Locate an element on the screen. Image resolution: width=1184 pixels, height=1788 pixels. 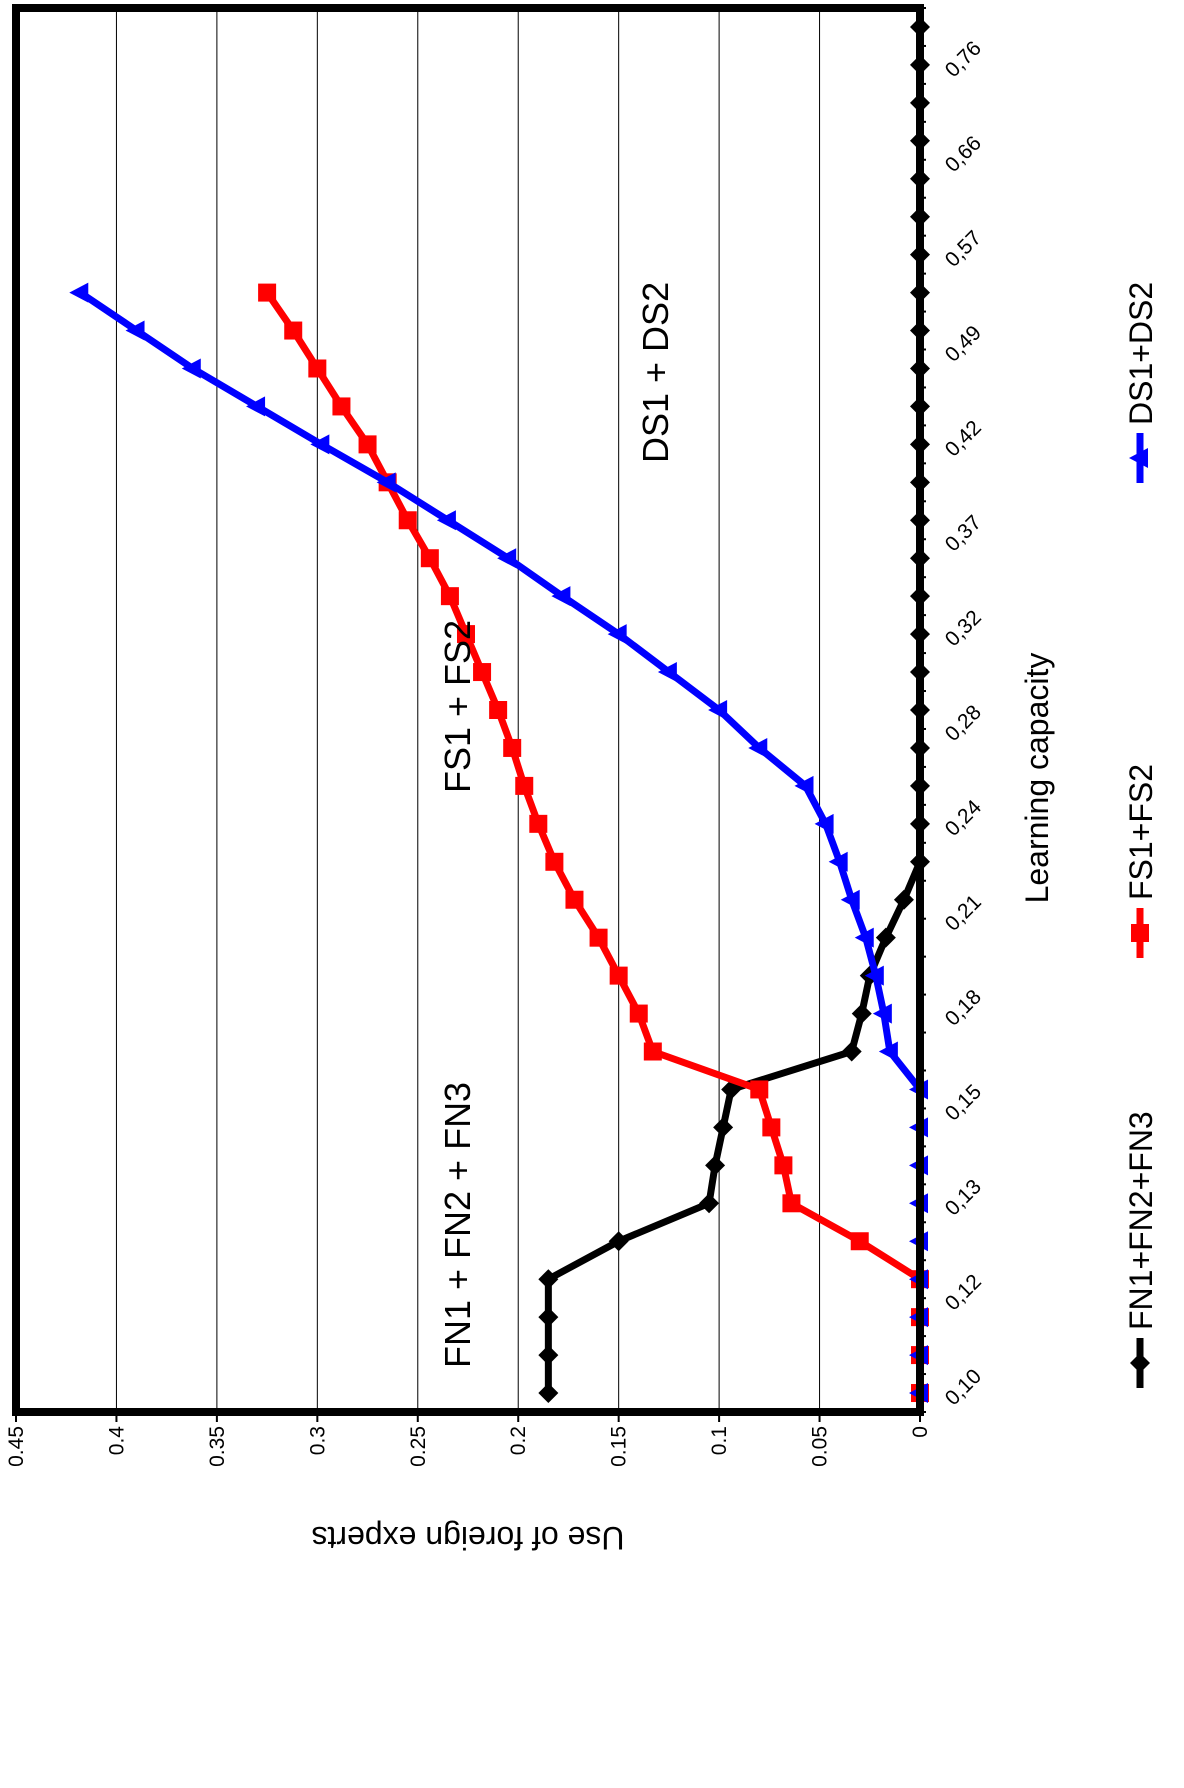
legend: FN1+FN2+FN3 FS1+FS2 DS1+DS2 is located at coordinates (1141, 835).